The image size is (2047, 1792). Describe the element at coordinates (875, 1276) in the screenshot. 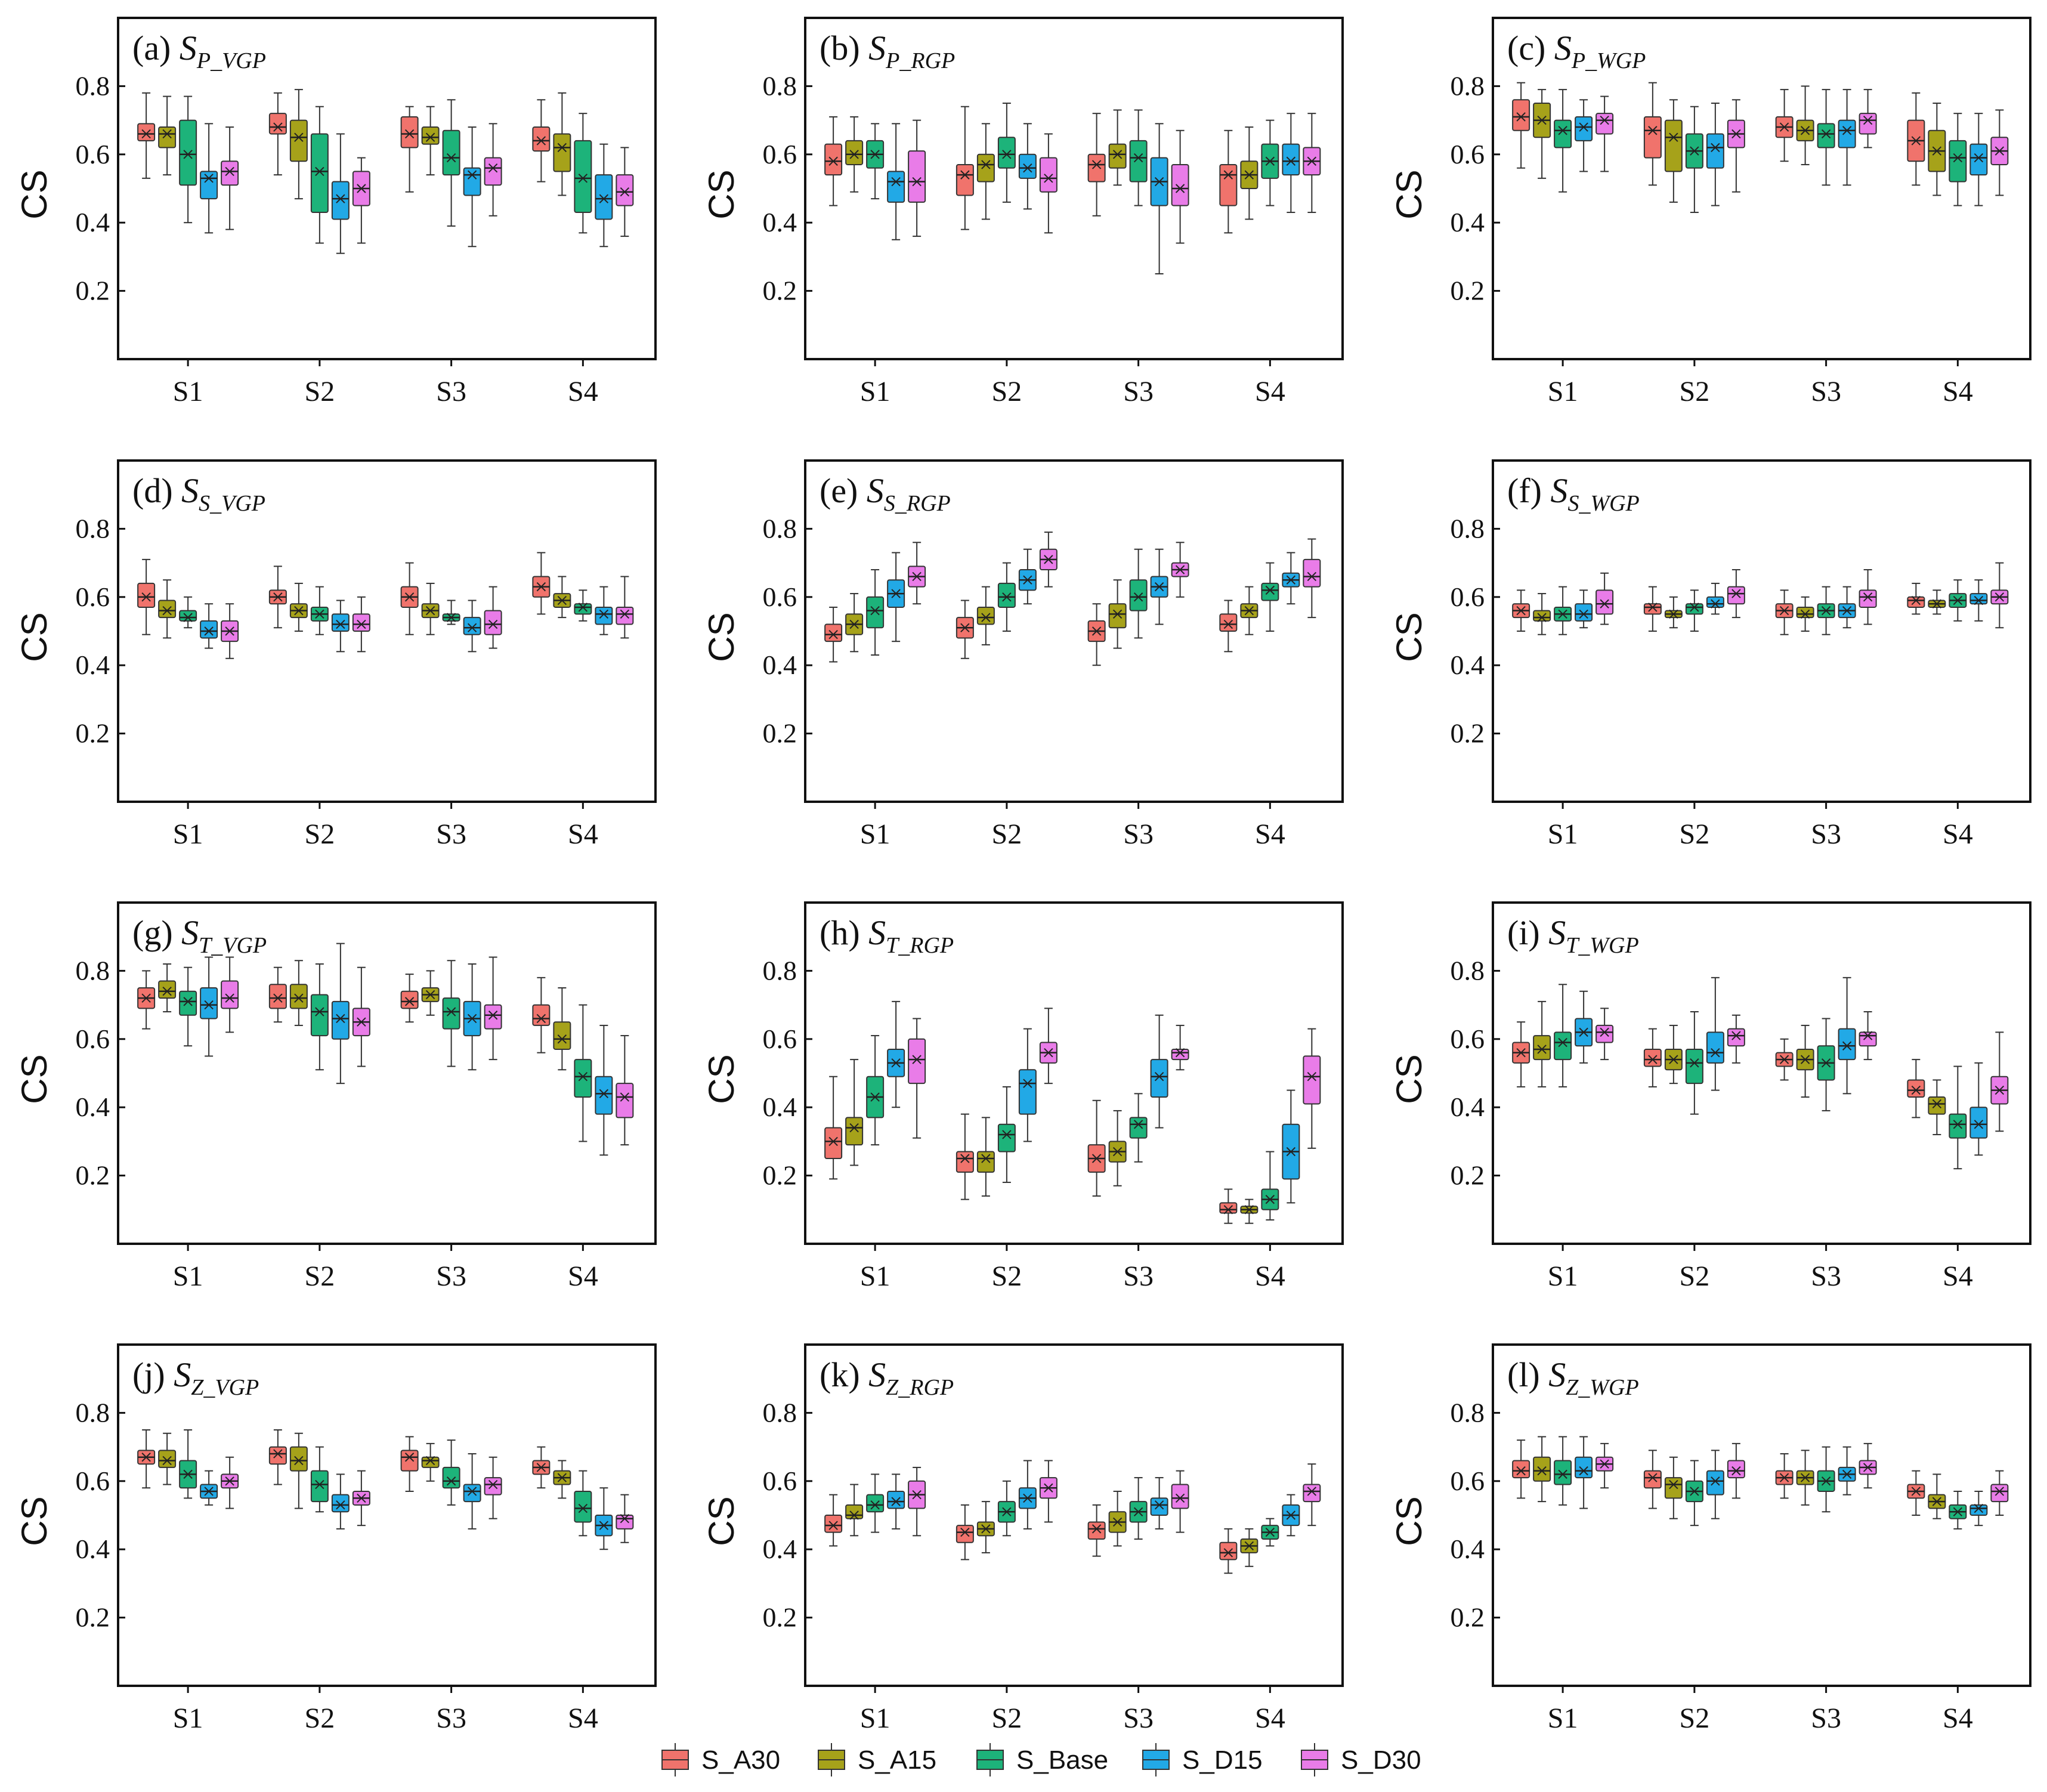

I see `x-tick-label: S1` at that location.